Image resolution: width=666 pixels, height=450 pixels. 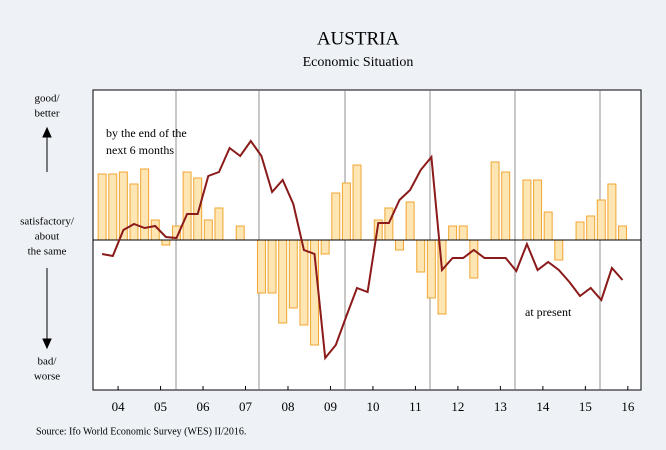 I want to click on x-tick-label: 06, so click(x=204, y=406).